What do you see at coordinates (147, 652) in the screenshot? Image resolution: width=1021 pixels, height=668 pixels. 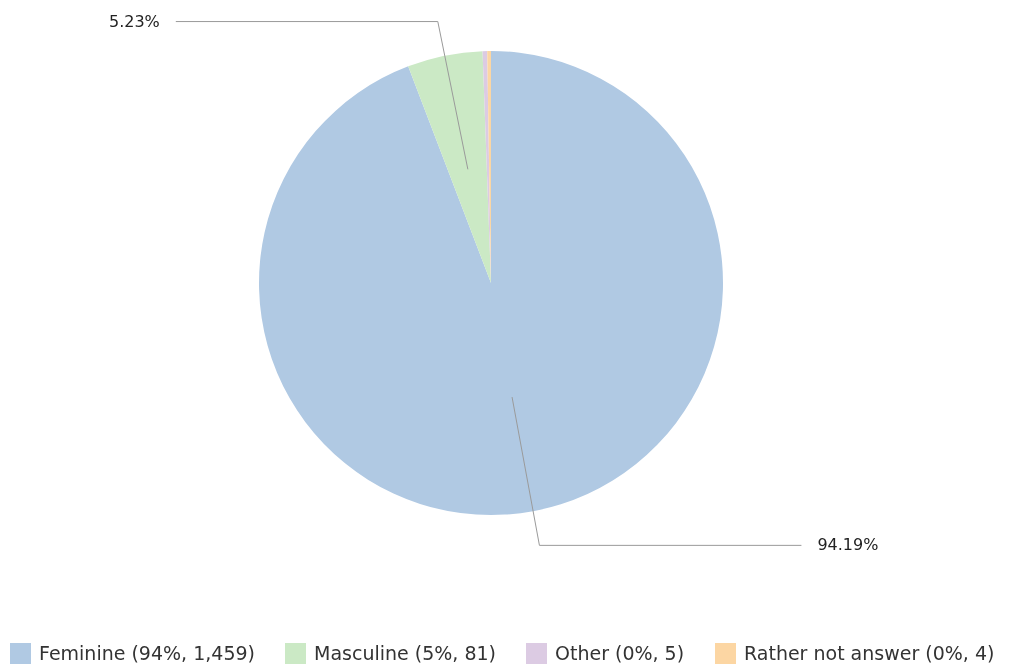 I see `legend-label: Feminine (94%, 1,459)` at bounding box center [147, 652].